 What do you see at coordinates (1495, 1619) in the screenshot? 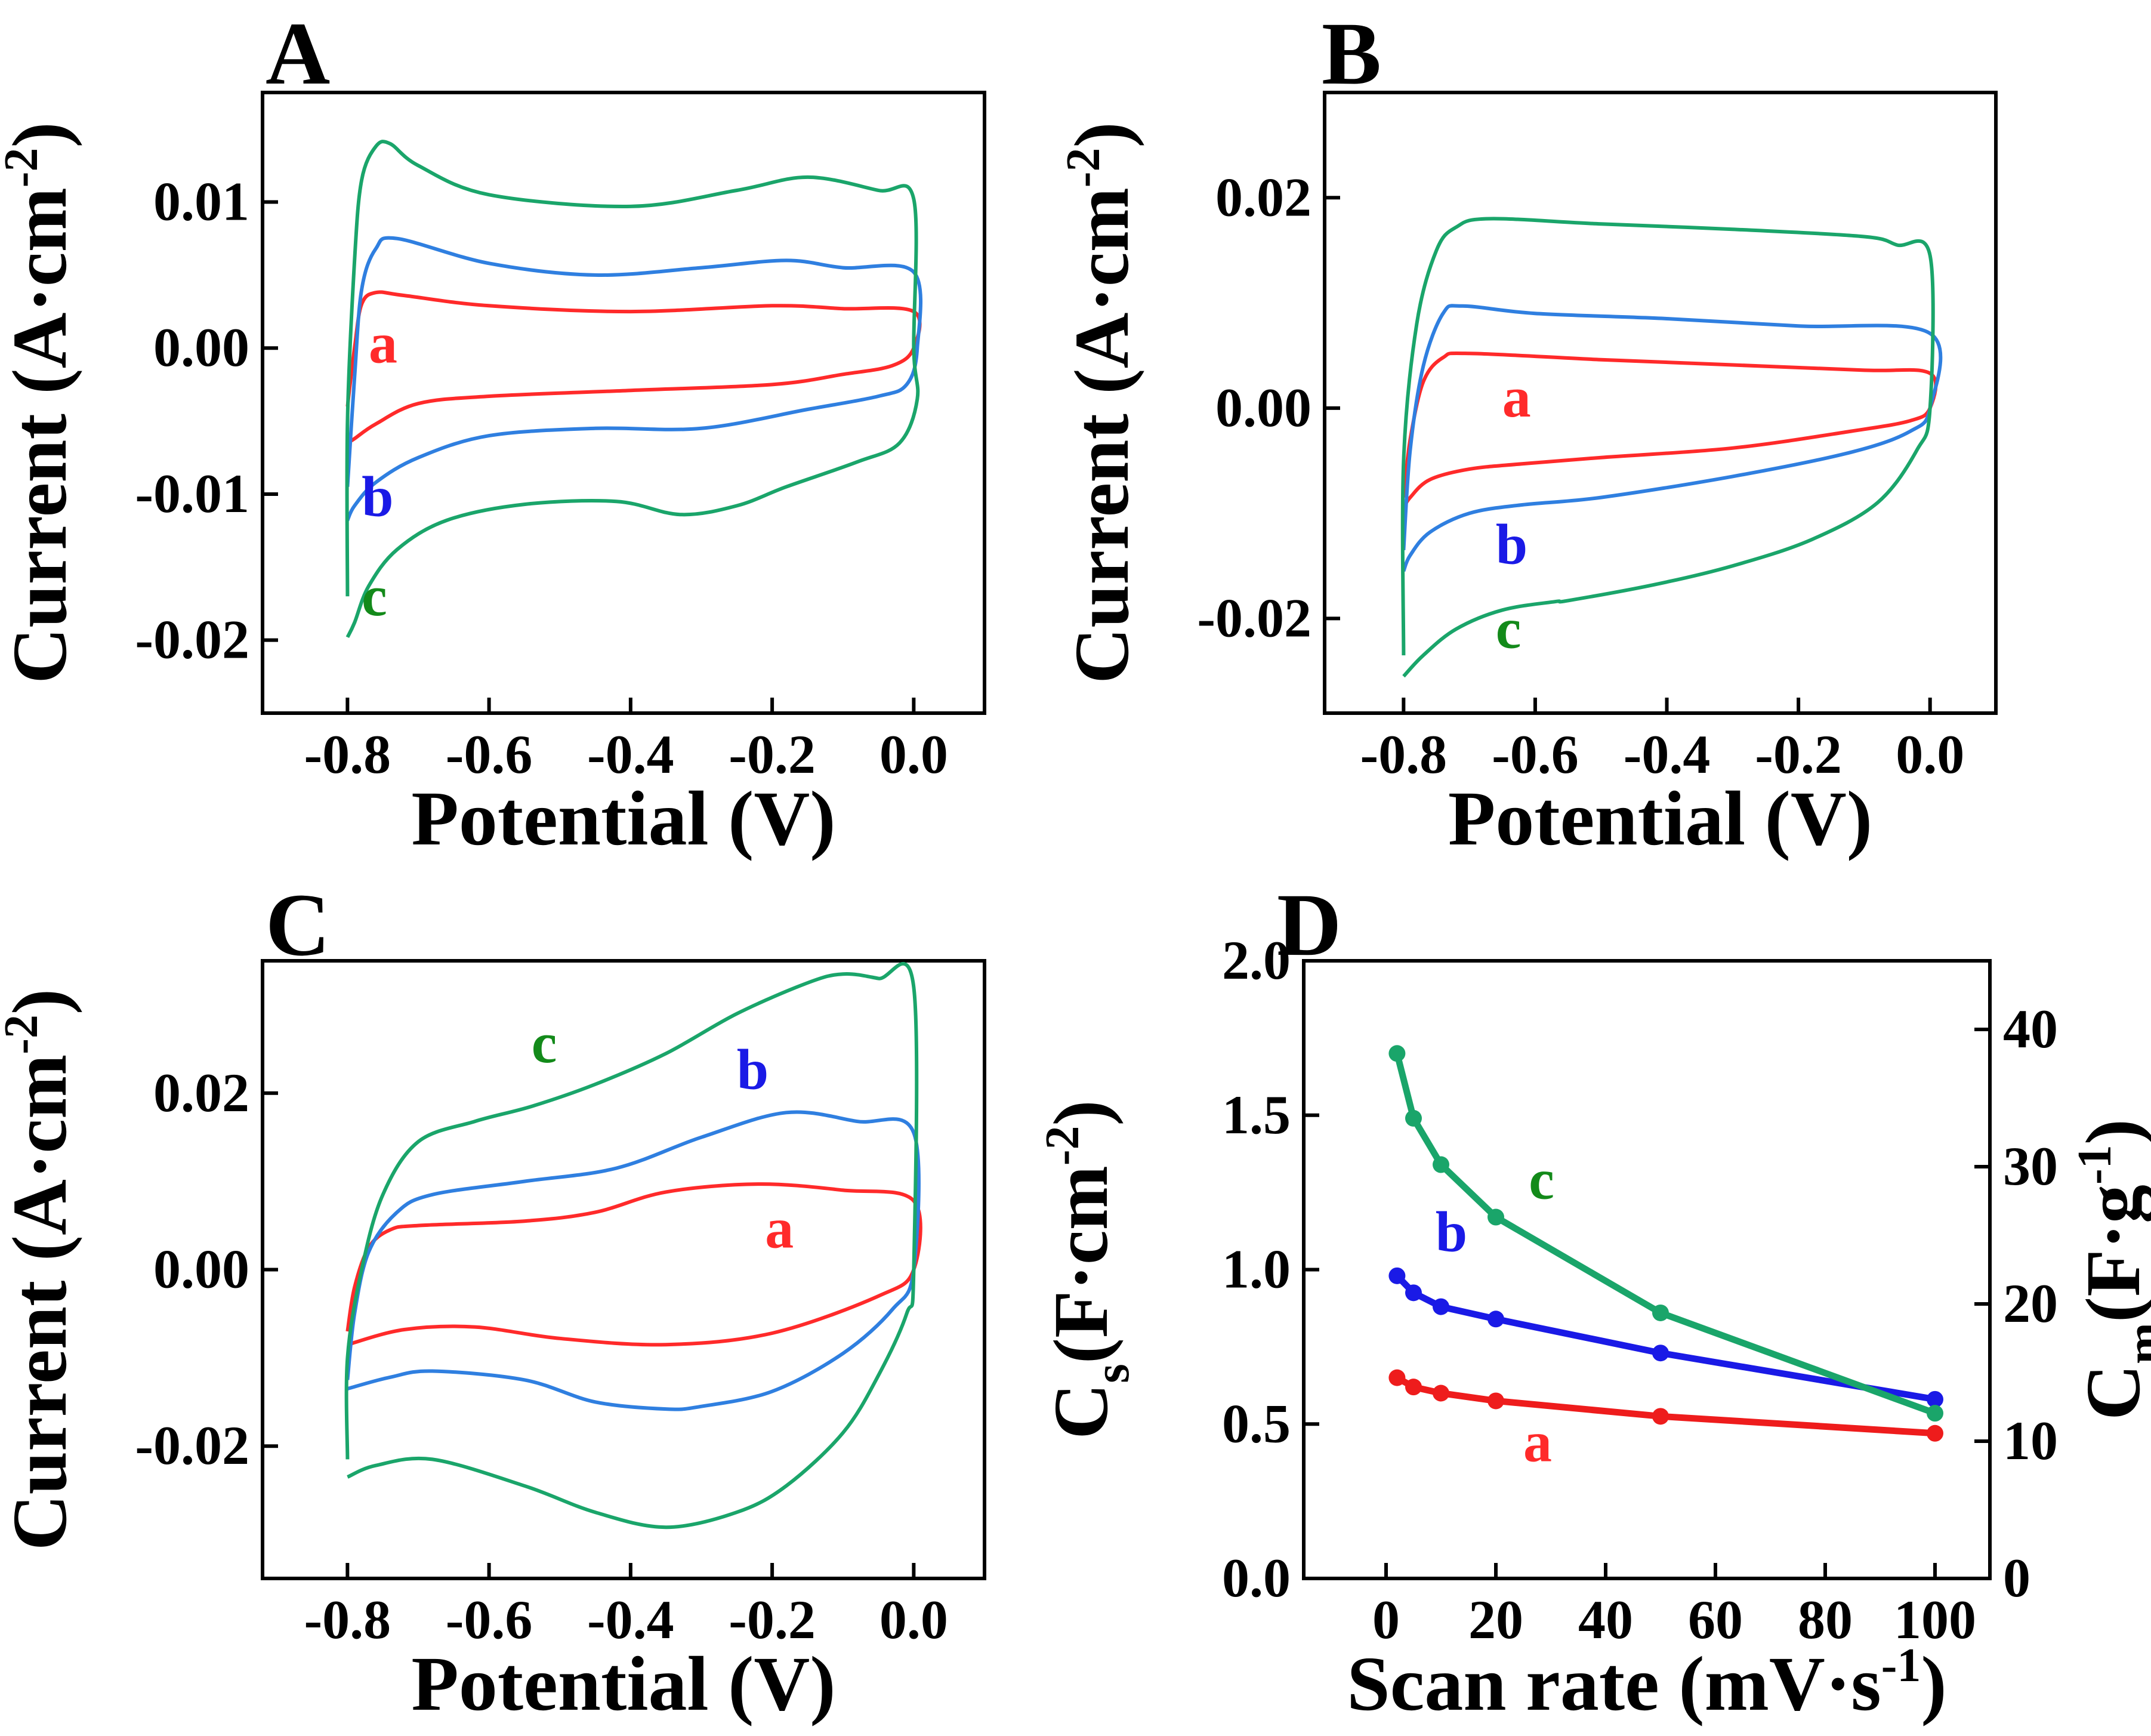
I see `x-tick-label: 20` at bounding box center [1495, 1619].